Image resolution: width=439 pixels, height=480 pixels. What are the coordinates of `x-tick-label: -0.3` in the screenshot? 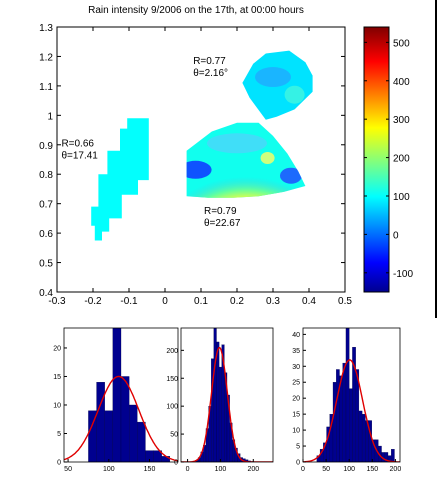 It's located at (57, 301).